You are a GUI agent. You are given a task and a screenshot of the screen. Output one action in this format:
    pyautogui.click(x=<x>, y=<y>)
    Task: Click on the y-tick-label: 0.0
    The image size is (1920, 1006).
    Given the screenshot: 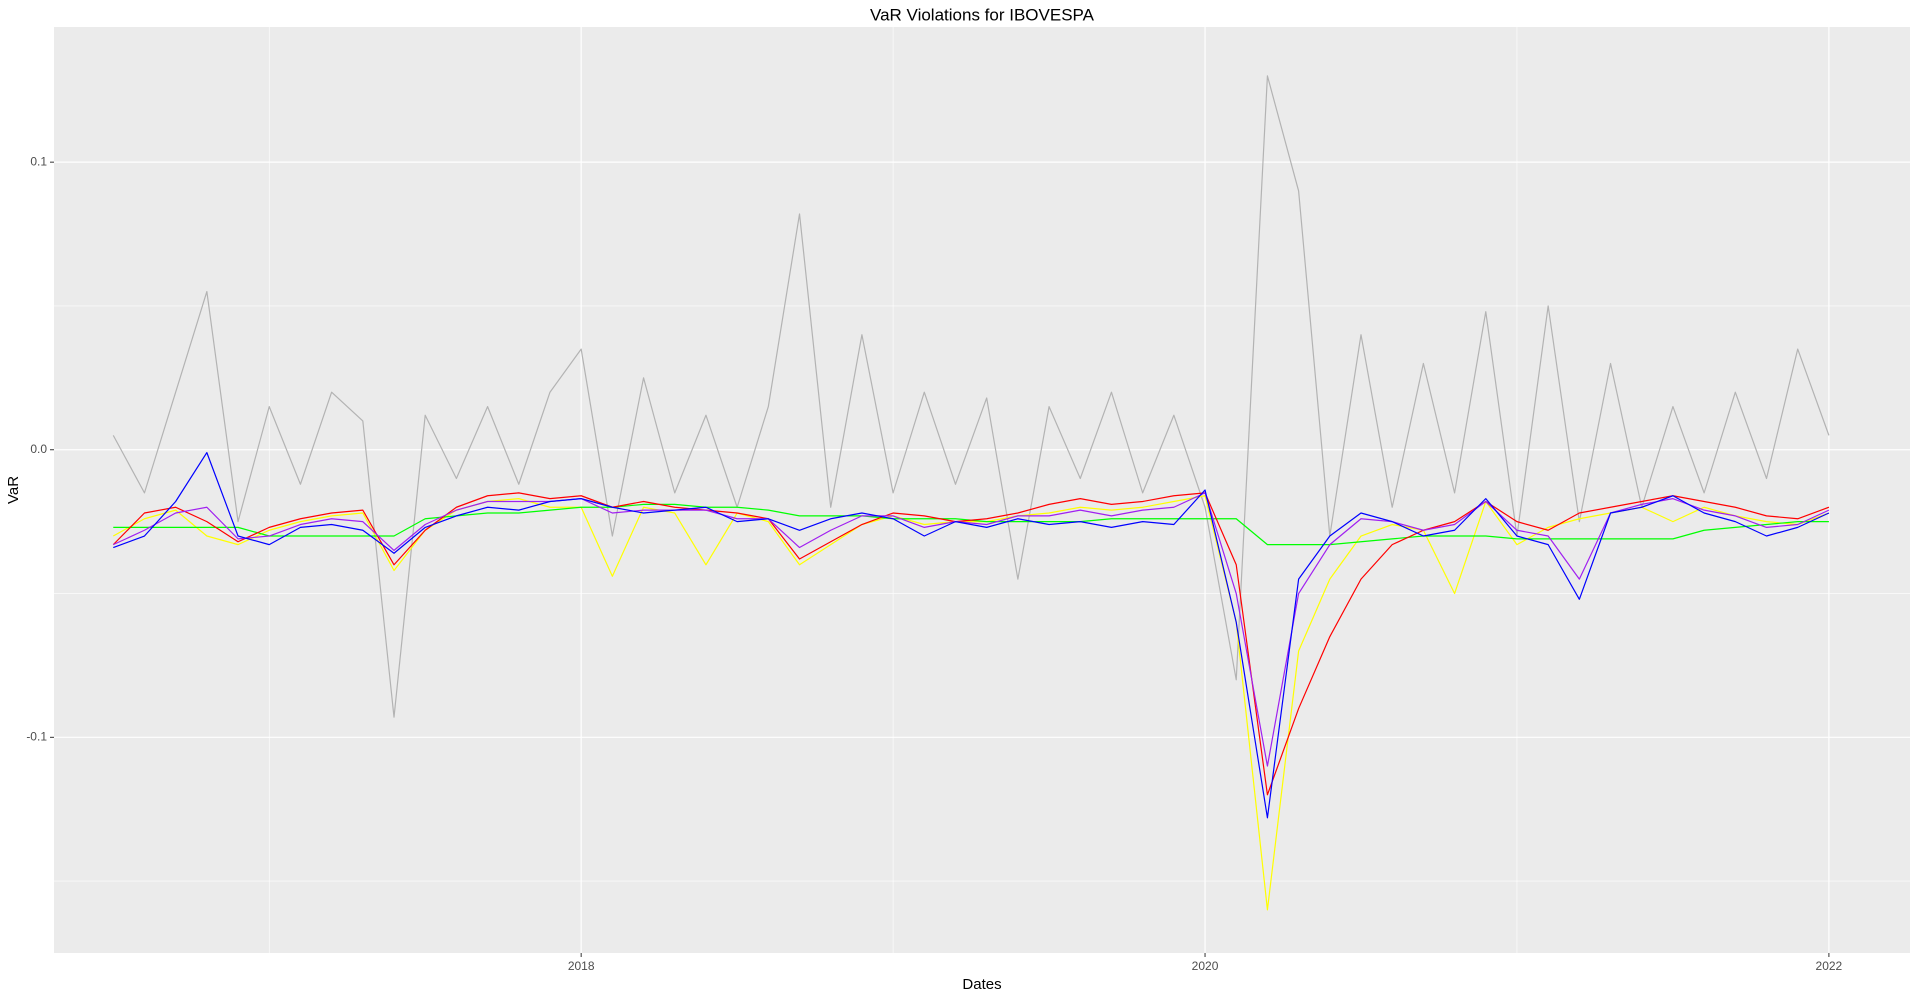 What is the action you would take?
    pyautogui.click(x=38, y=449)
    